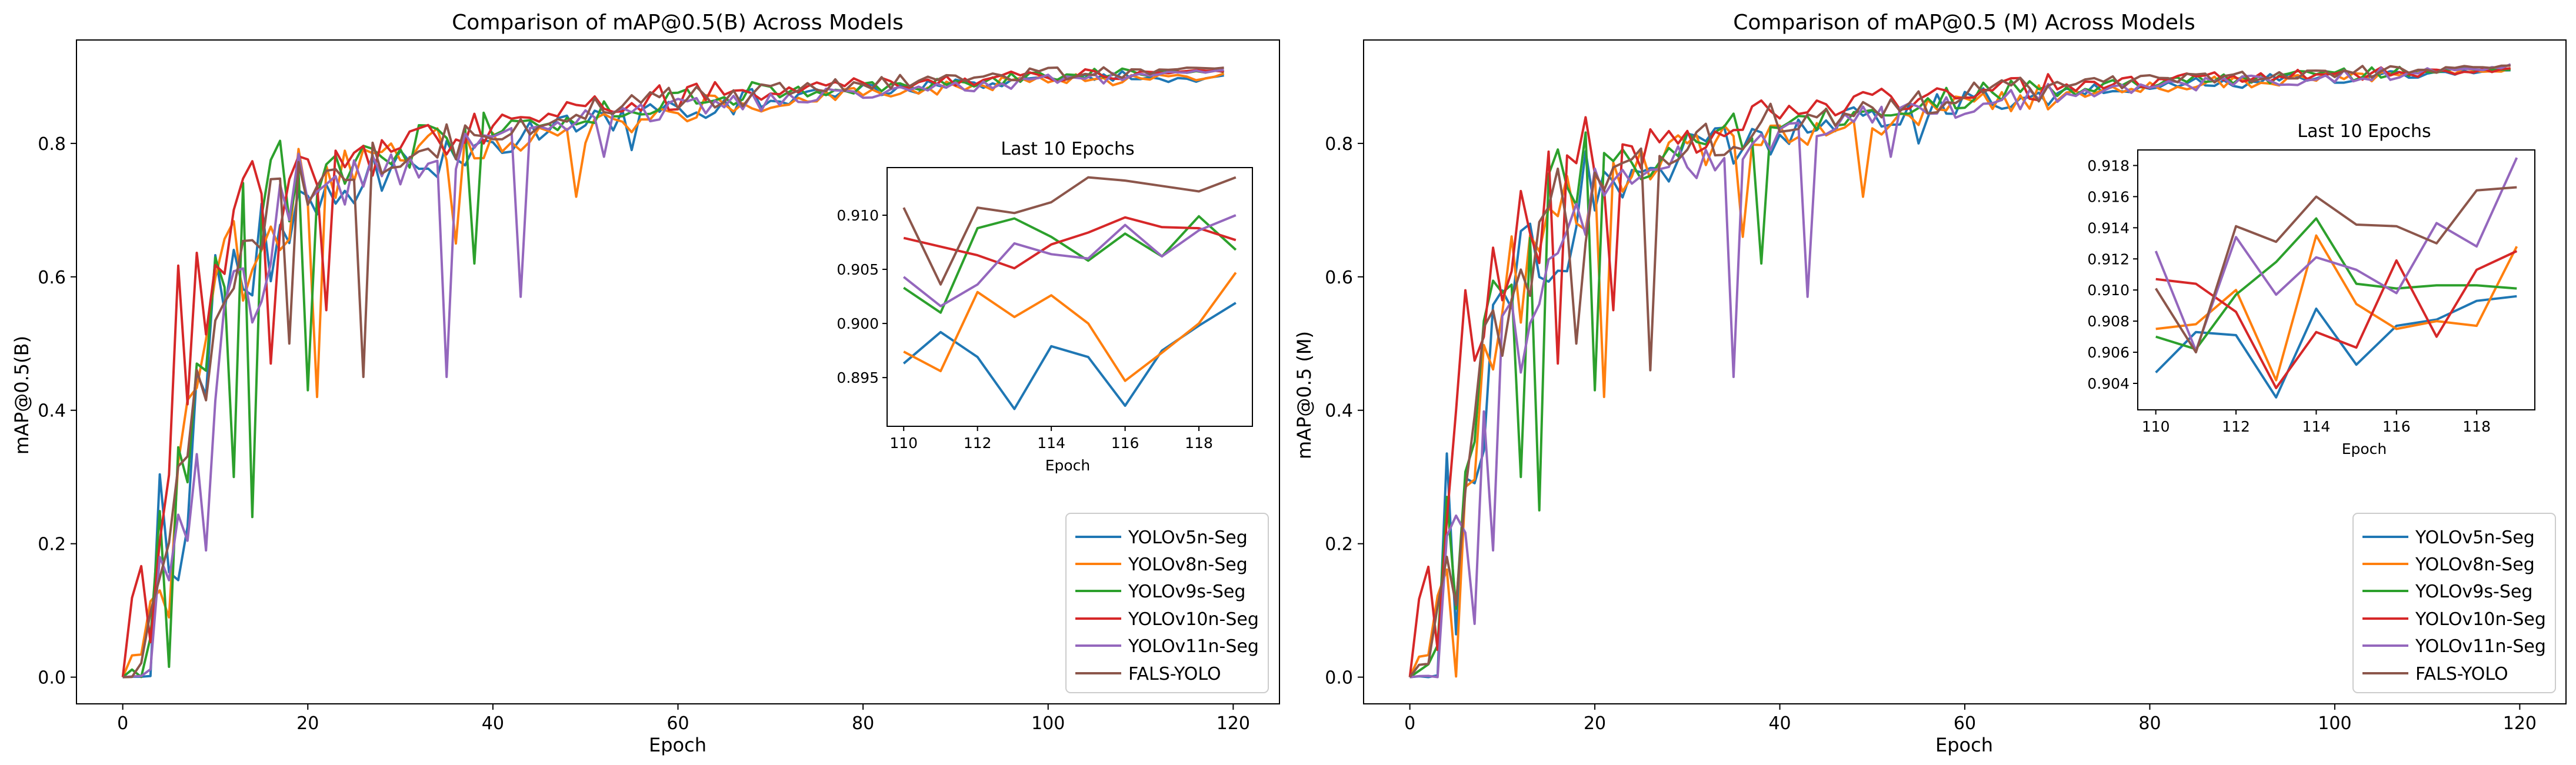 This screenshot has height=765, width=2576. I want to click on x-tick-label: 80, so click(2149, 723).